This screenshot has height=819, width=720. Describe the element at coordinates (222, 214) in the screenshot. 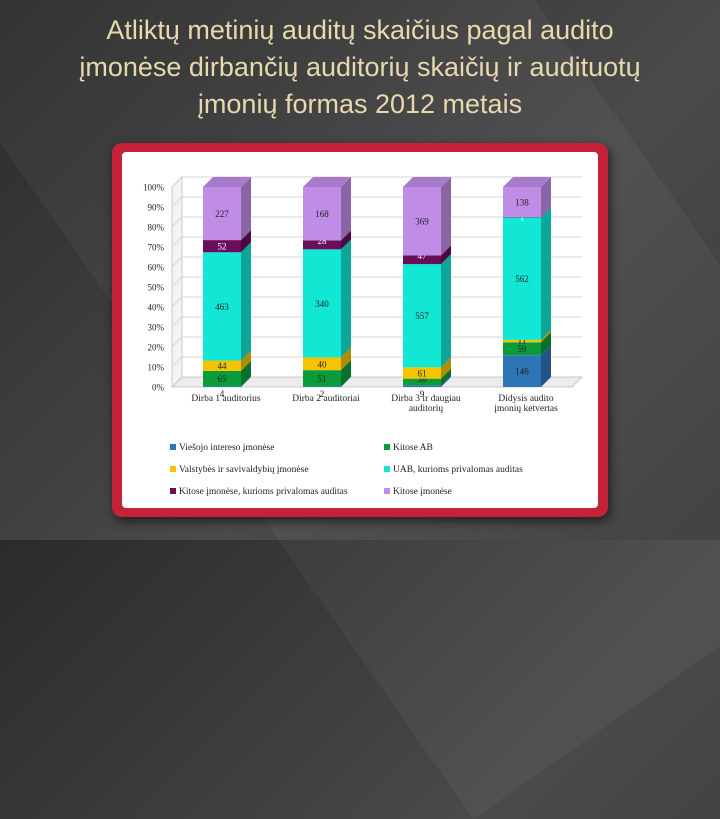

I see `data-label: 227` at that location.